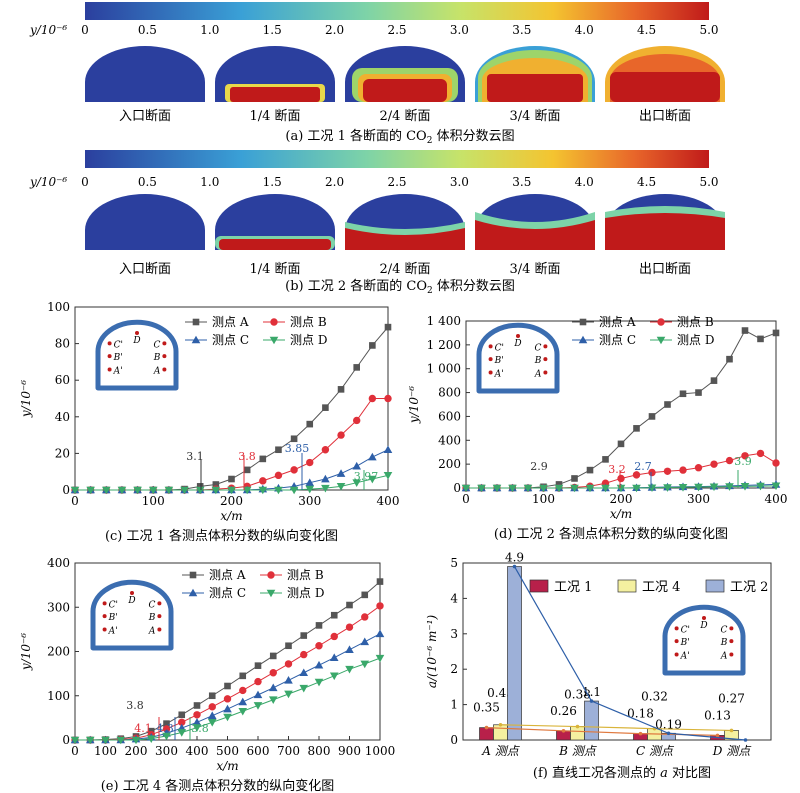  Describe the element at coordinates (221, 536) in the screenshot. I see `panel-caption: (c) 工况 1 各测点体积分数的纵向变化图` at that location.